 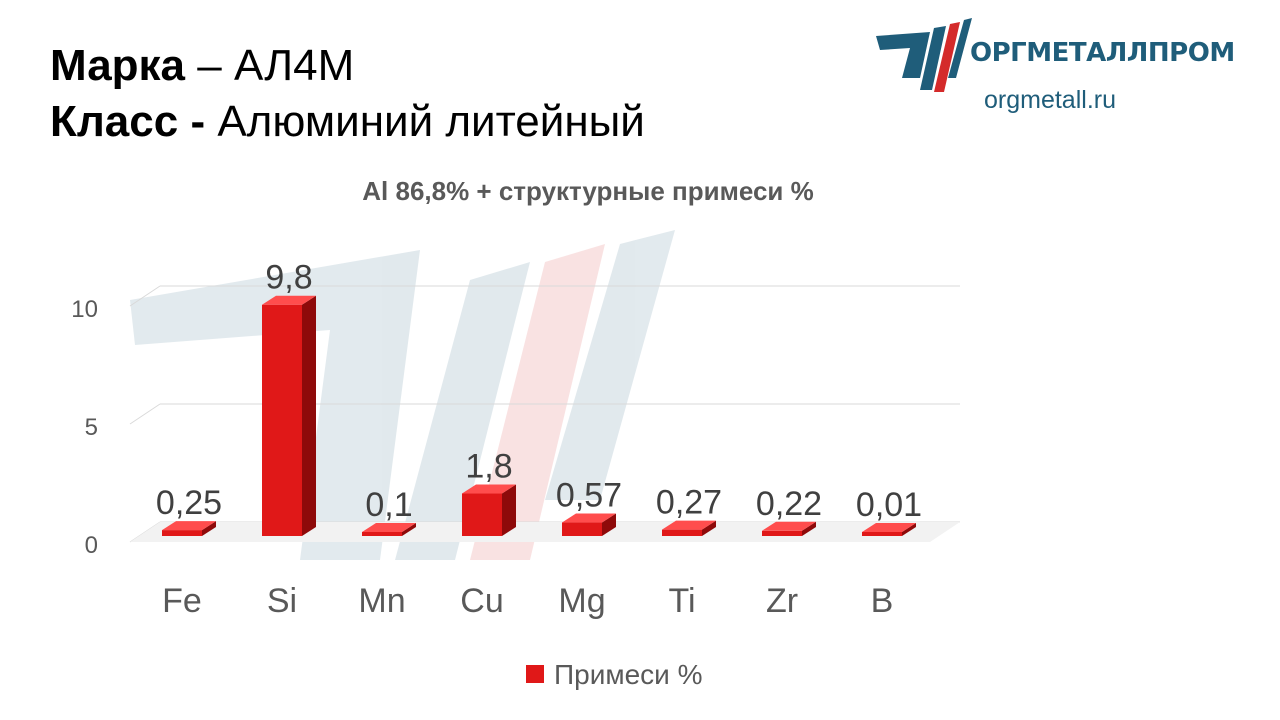 I want to click on data-label: 0,57, so click(x=589, y=496).